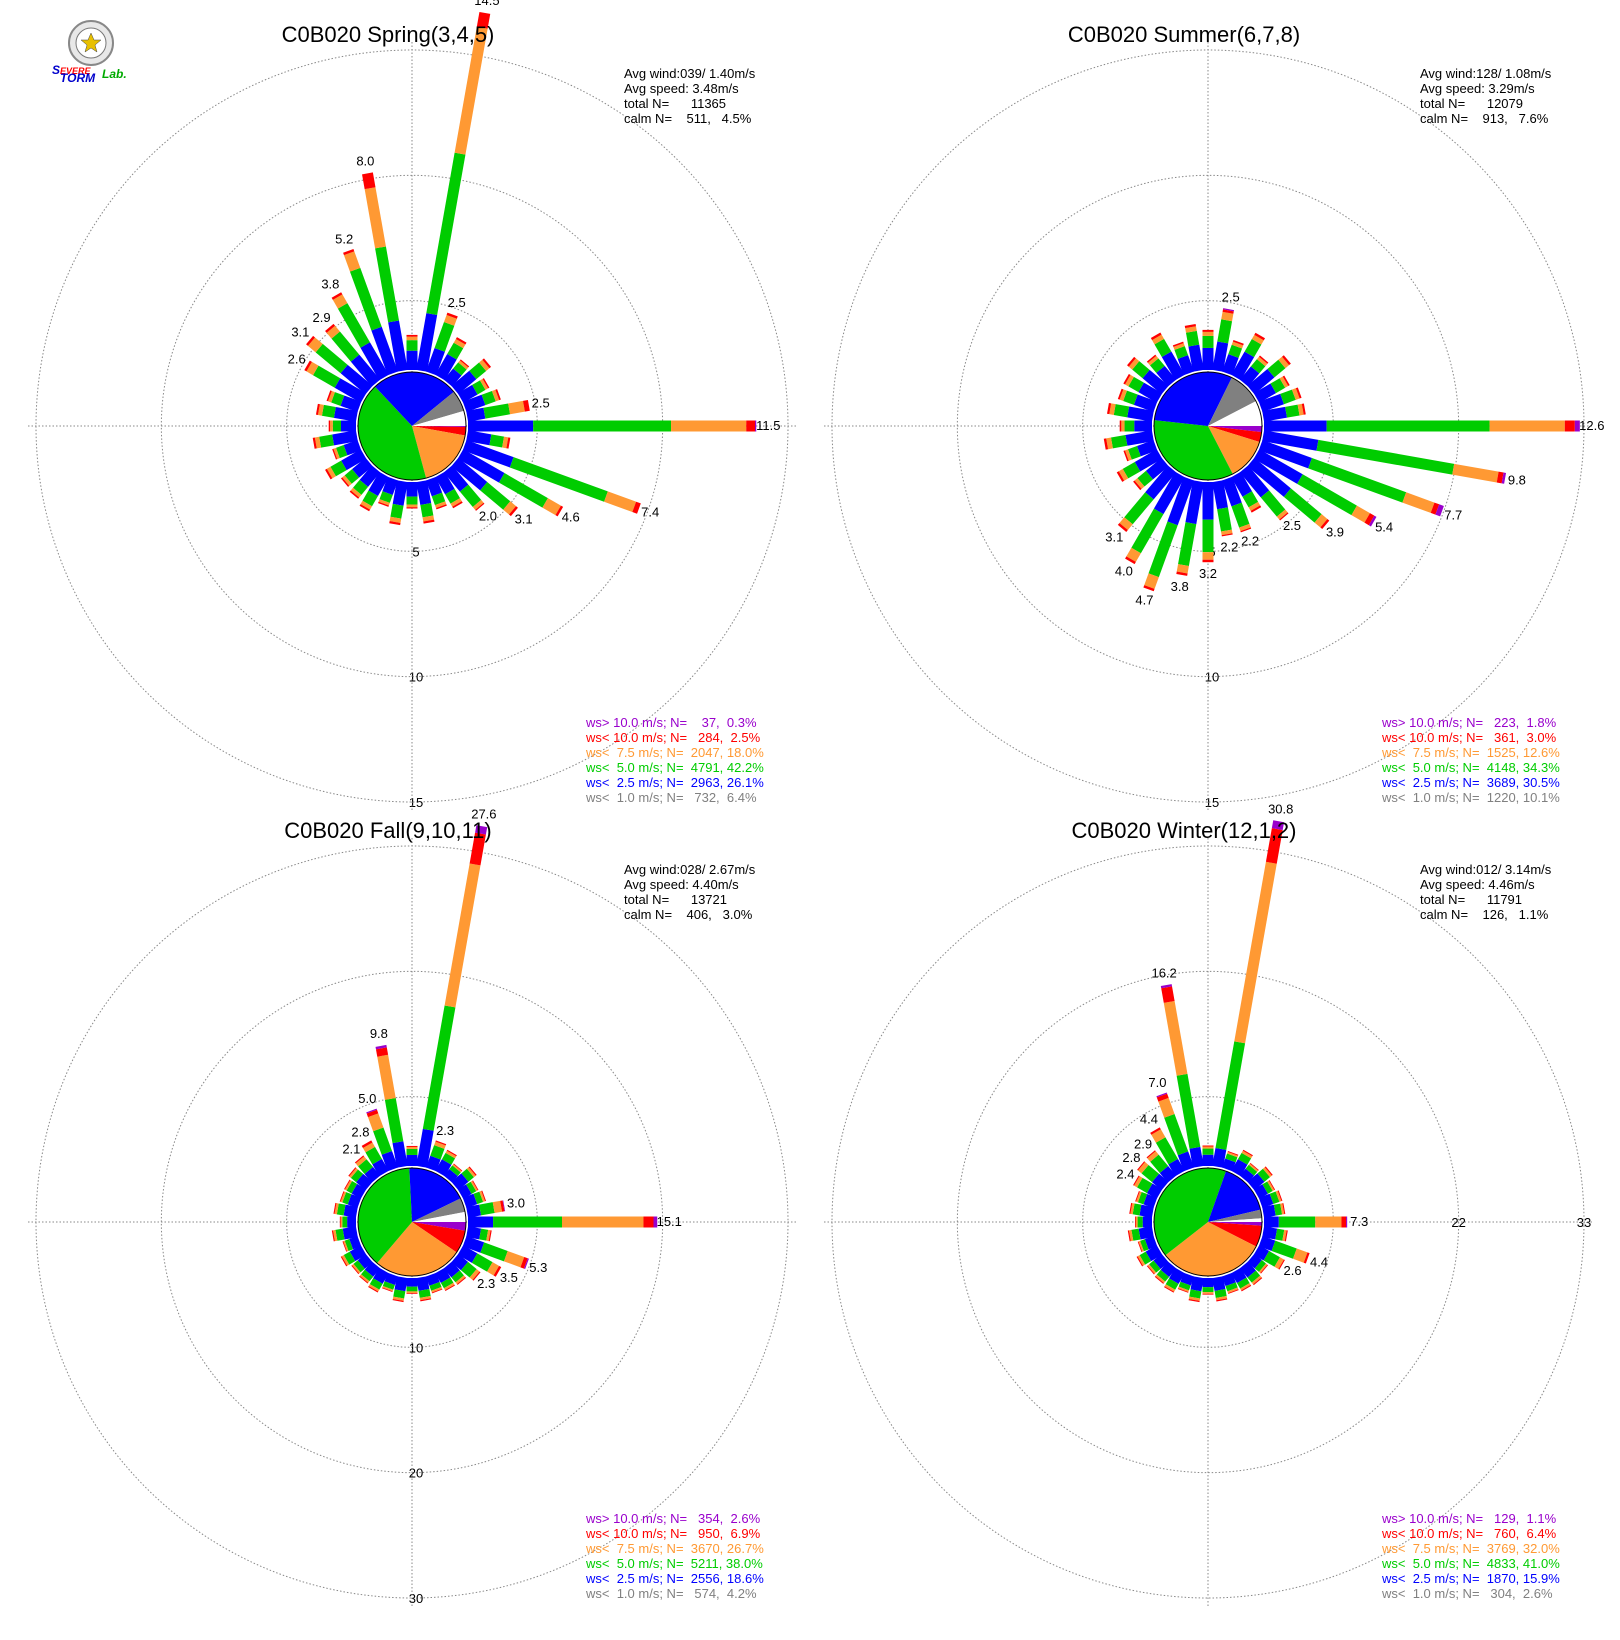 This screenshot has height=1640, width=1620. What do you see at coordinates (486, 1283) in the screenshot?
I see `bar-value-label: 2.3` at bounding box center [486, 1283].